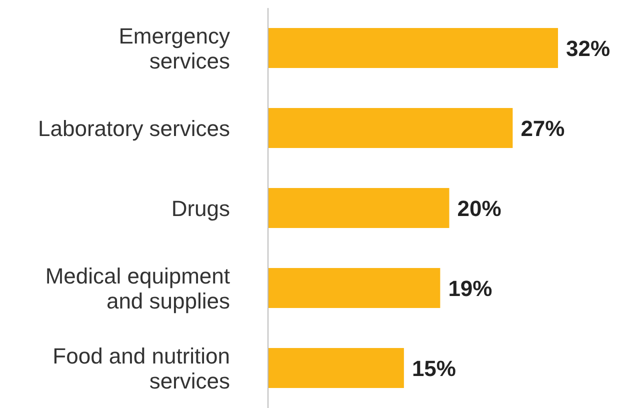 This screenshot has height=408, width=628. What do you see at coordinates (137, 288) in the screenshot?
I see `y-tick-label: Medical equipment and supplies` at bounding box center [137, 288].